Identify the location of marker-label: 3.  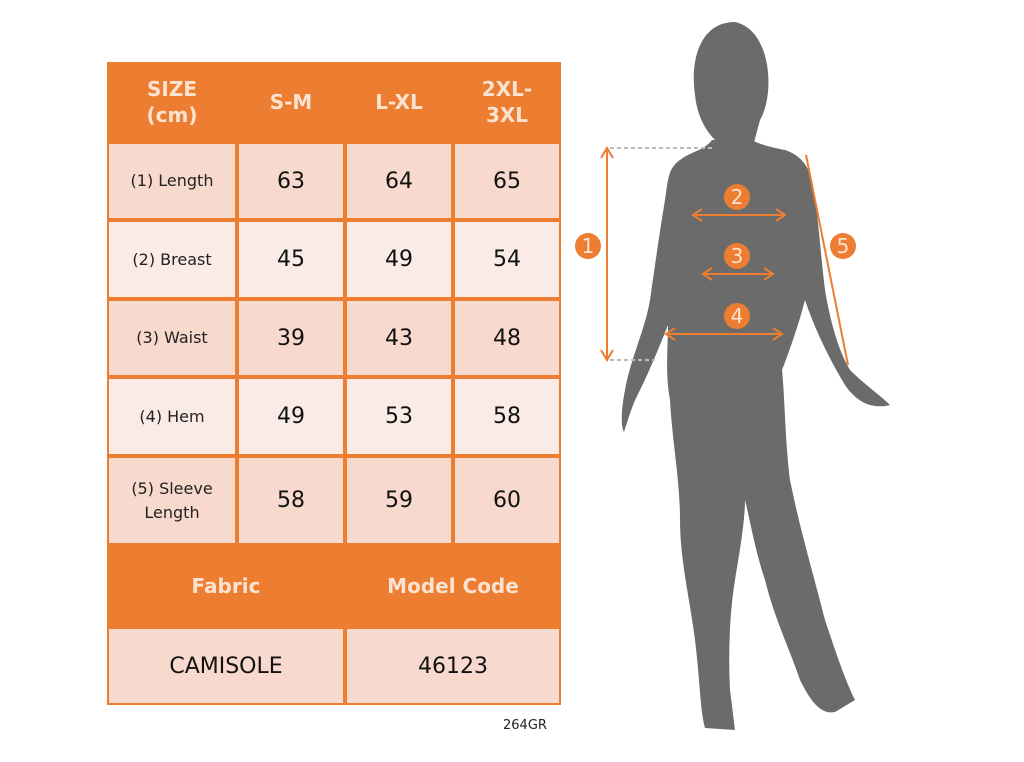
(737, 256).